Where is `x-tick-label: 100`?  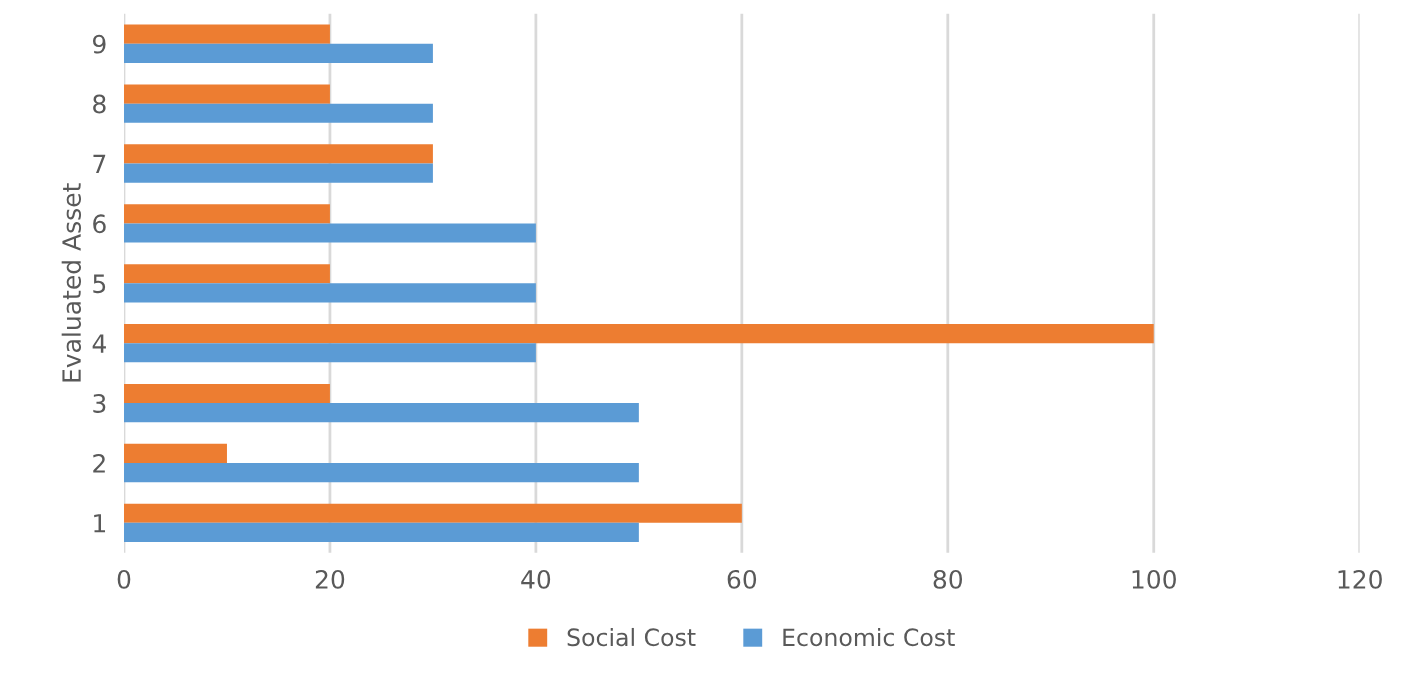 x-tick-label: 100 is located at coordinates (1154, 579).